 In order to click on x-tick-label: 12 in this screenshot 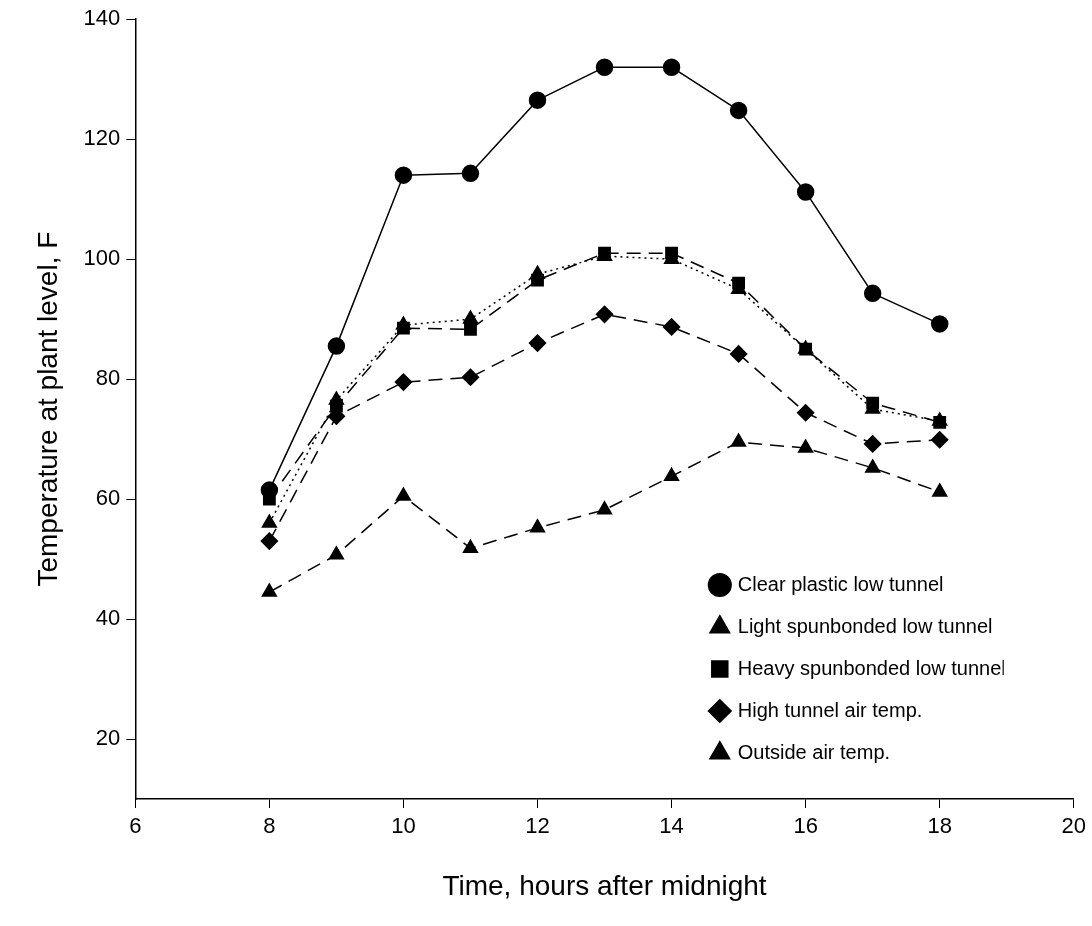, I will do `click(537, 826)`.